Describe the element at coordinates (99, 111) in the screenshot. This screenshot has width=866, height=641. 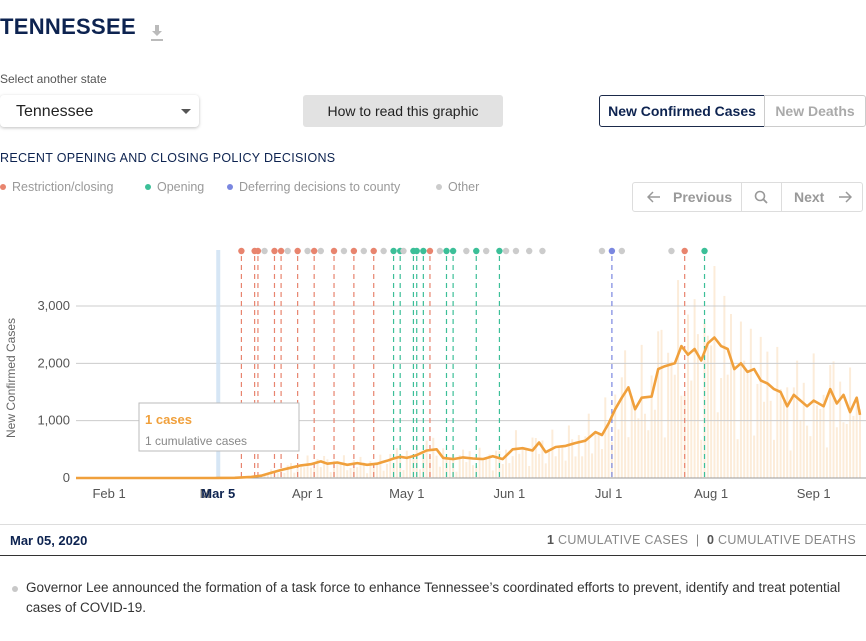
I see `state-select: Tennessee` at that location.